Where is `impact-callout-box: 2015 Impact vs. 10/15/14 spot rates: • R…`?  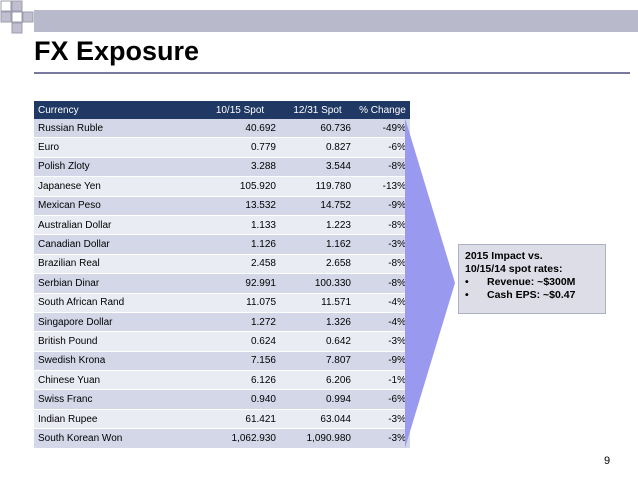 impact-callout-box: 2015 Impact vs. 10/15/14 spot rates: • R… is located at coordinates (532, 279).